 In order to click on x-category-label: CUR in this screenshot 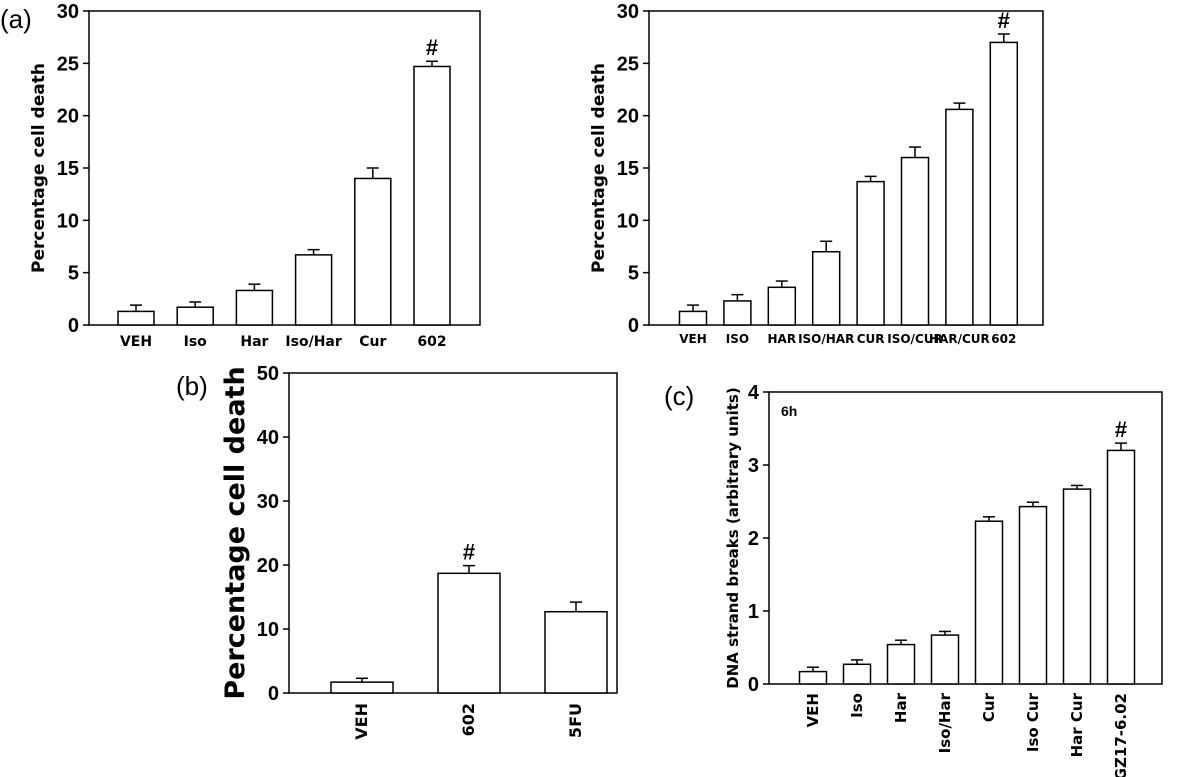, I will do `click(871, 339)`.